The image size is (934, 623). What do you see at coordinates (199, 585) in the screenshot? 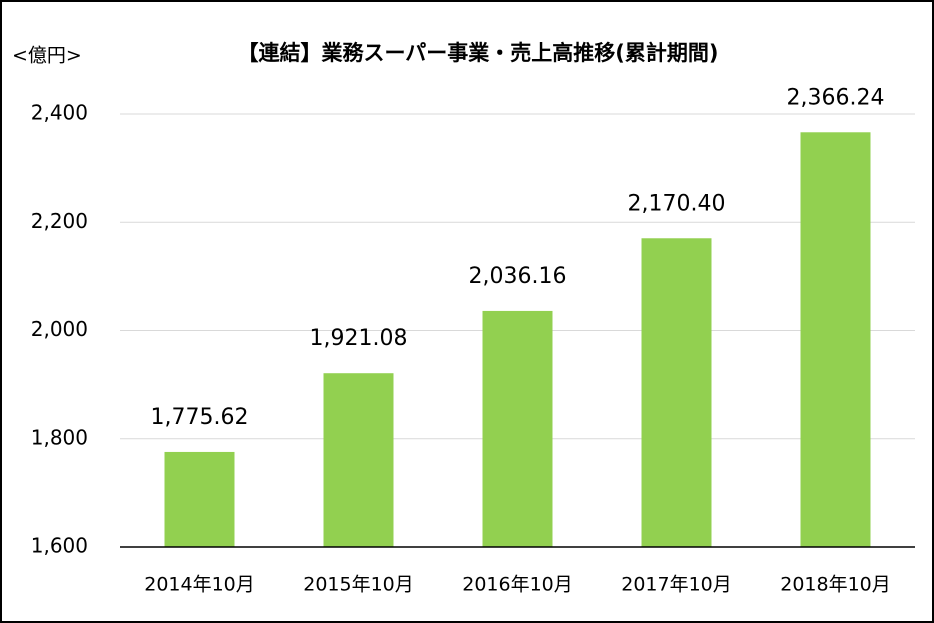
I see `x-tick-label: 2014年10月` at bounding box center [199, 585].